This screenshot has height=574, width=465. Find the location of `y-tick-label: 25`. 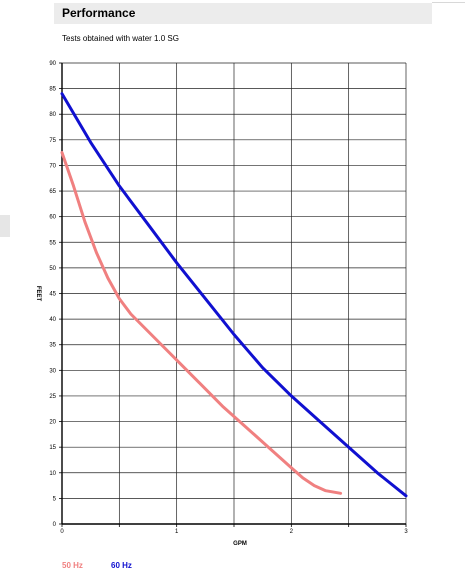

y-tick-label: 25 is located at coordinates (52, 397).